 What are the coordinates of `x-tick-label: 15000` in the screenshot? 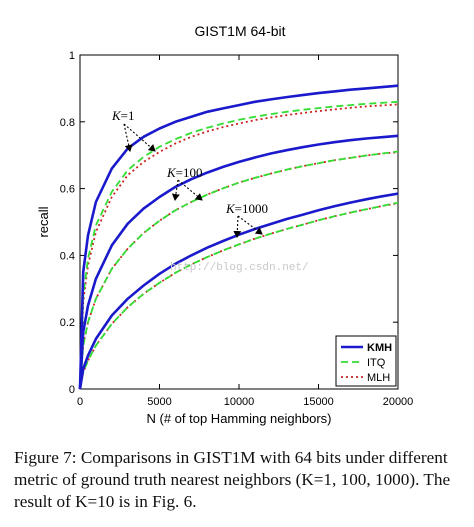 It's located at (318, 402).